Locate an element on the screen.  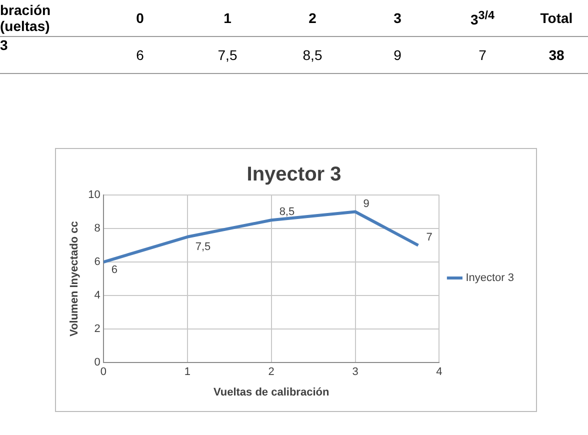
text: 9 is located at coordinates (397, 55).